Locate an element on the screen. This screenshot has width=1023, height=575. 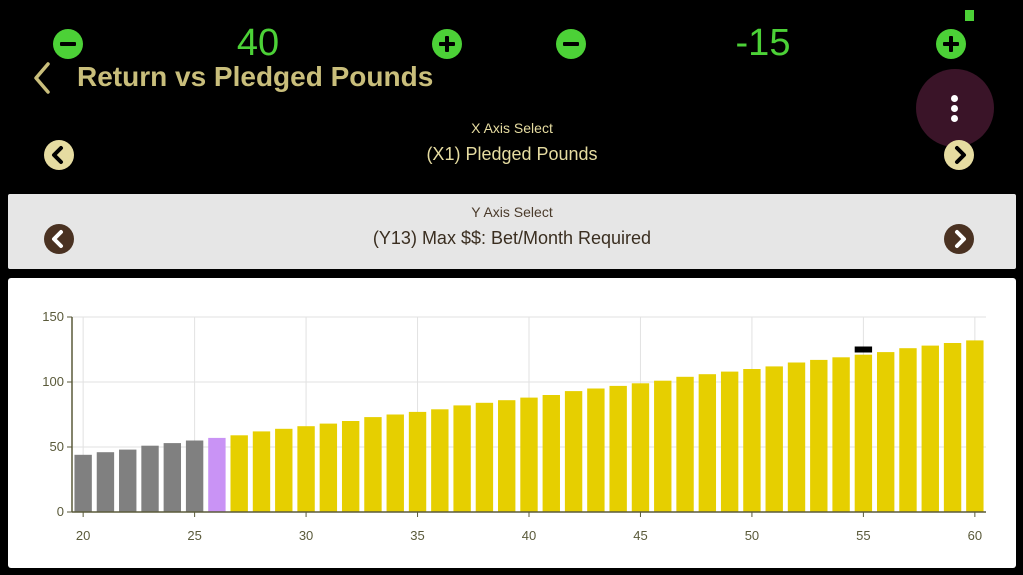
stepper-2-value: -15 is located at coordinates (763, 43).